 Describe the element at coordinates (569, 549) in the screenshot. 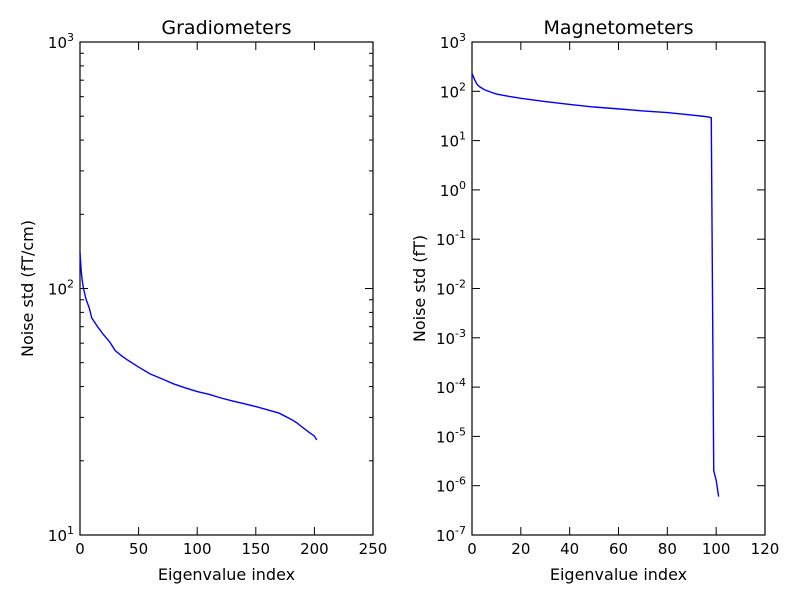

I see `x-tick-label: 40` at that location.